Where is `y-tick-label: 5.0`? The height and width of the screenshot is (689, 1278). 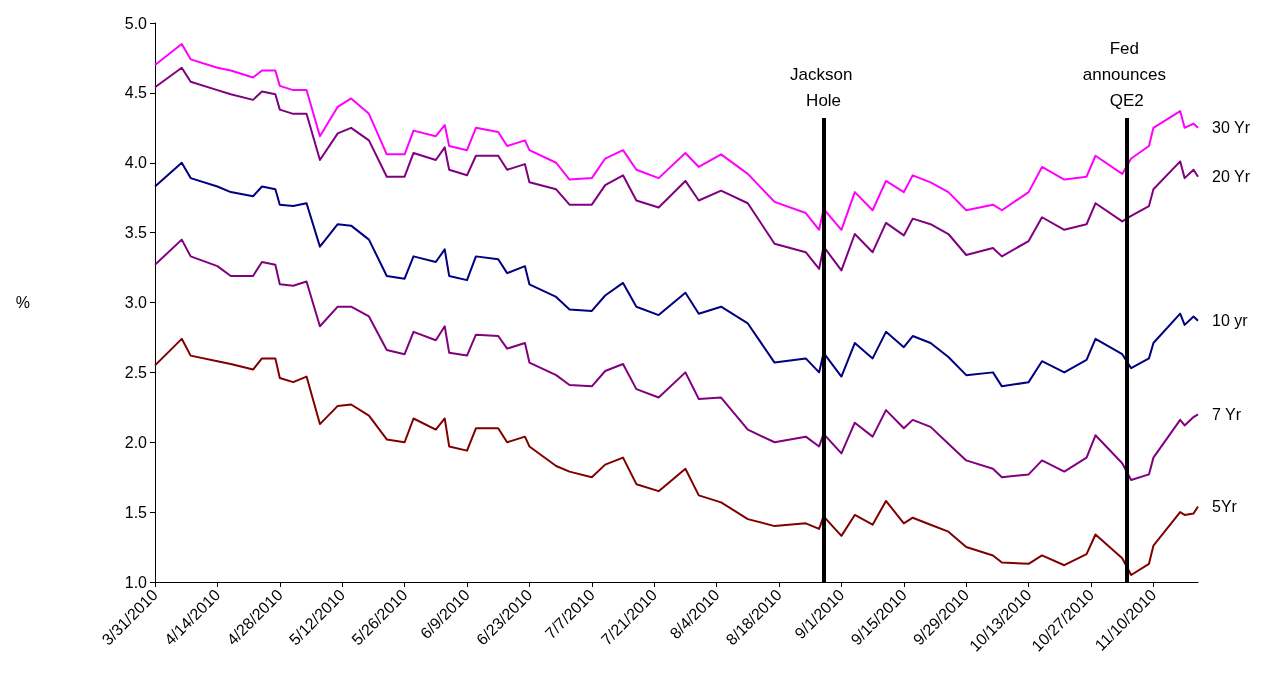 y-tick-label: 5.0 is located at coordinates (136, 23).